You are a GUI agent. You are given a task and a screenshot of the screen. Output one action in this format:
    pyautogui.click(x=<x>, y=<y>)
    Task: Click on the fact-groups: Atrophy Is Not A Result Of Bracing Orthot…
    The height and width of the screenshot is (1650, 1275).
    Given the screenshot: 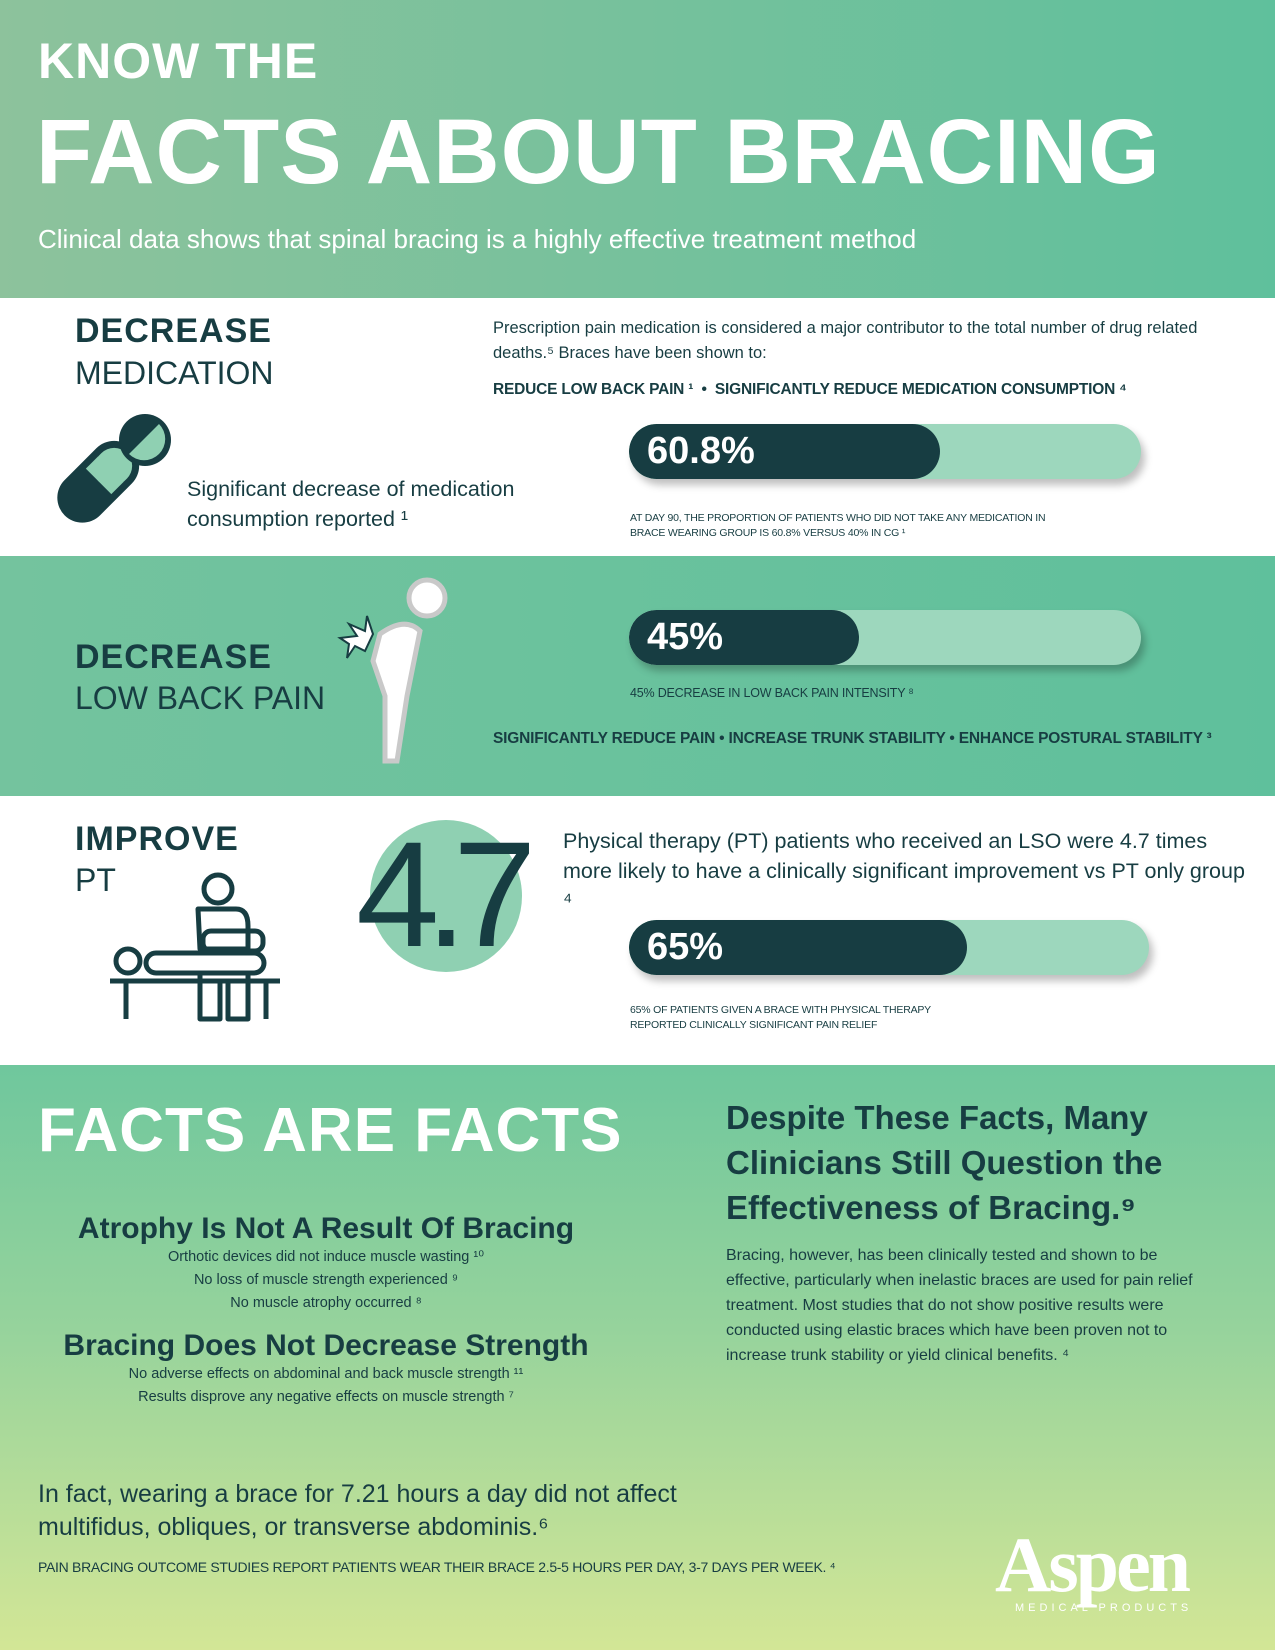 What is the action you would take?
    pyautogui.click(x=326, y=1310)
    